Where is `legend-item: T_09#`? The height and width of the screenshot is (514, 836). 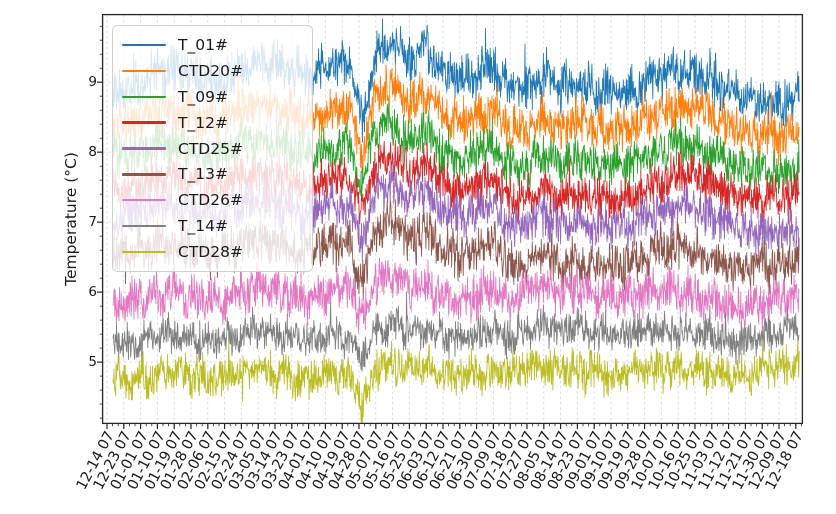 legend-item: T_09# is located at coordinates (212, 97).